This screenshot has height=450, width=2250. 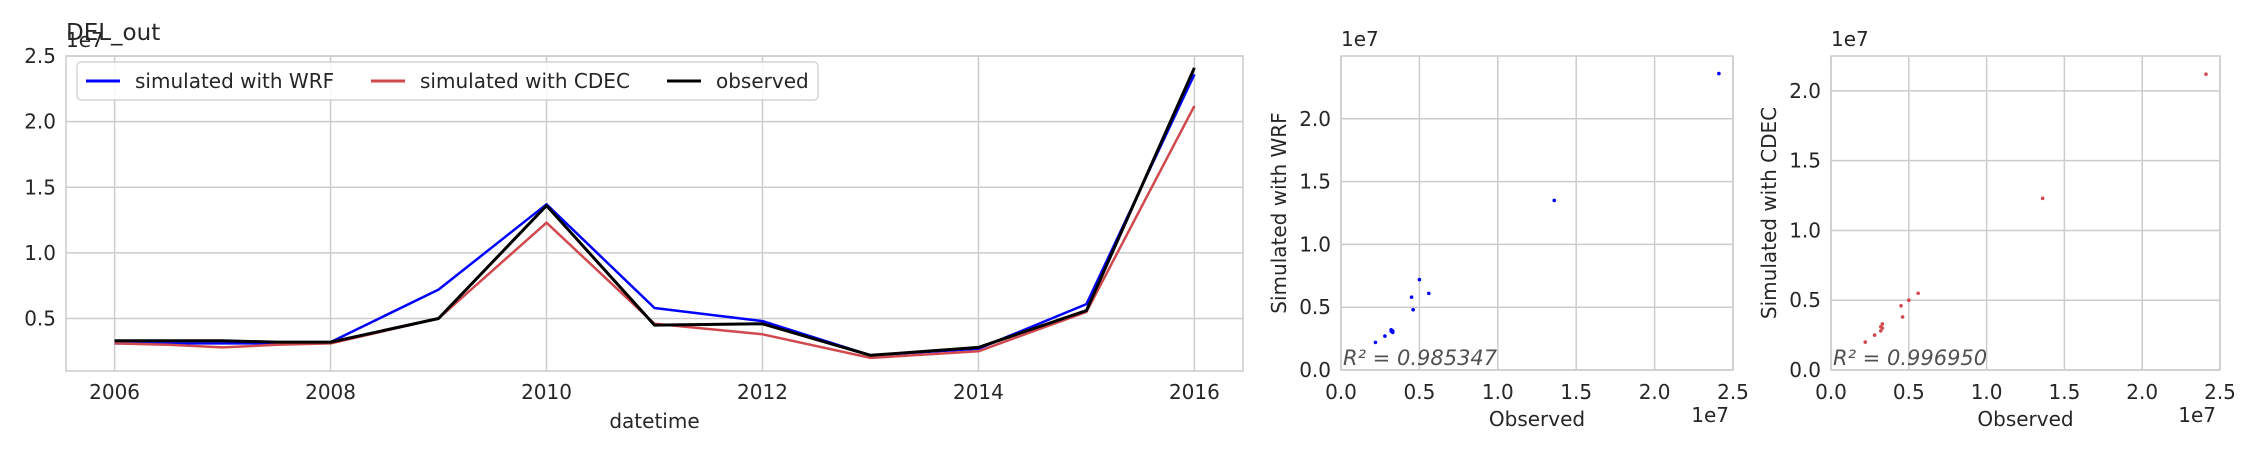 What do you see at coordinates (1194, 392) in the screenshot?
I see `x-tick-label: 2016` at bounding box center [1194, 392].